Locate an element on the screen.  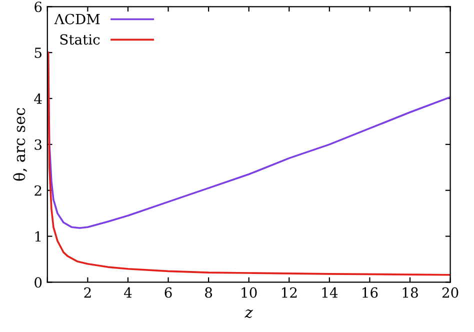
x-tick-label: 12 is located at coordinates (289, 292).